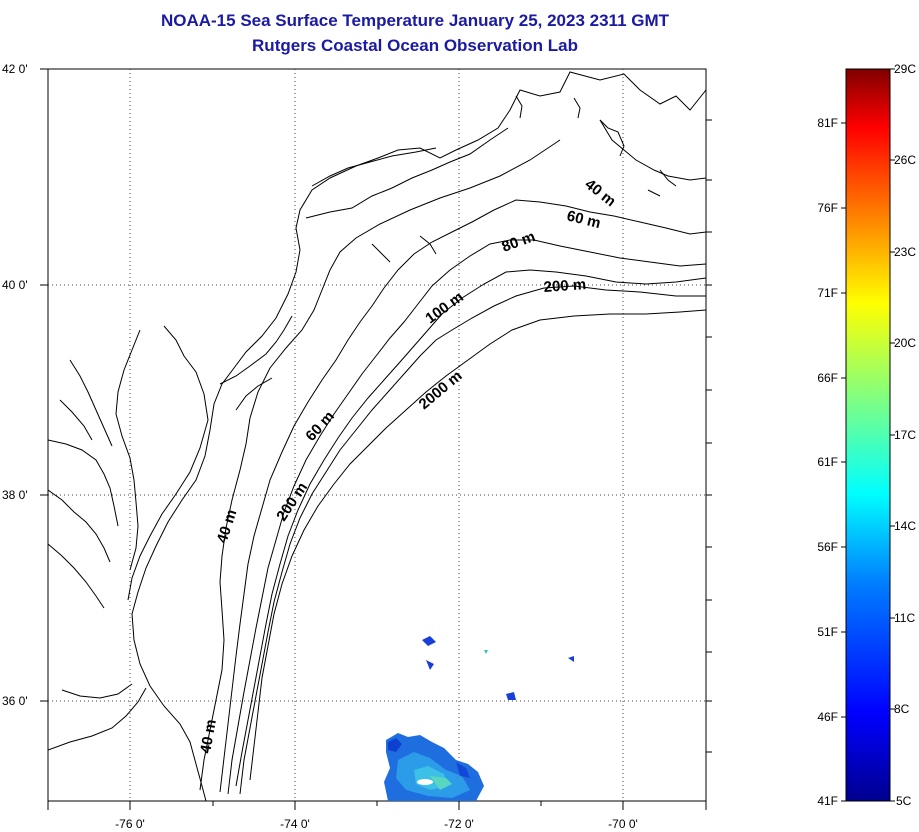  Describe the element at coordinates (15, 385) in the screenshot. I see `latitude-labels: 42 0' 40 0' 38 0' 36 0'` at that location.